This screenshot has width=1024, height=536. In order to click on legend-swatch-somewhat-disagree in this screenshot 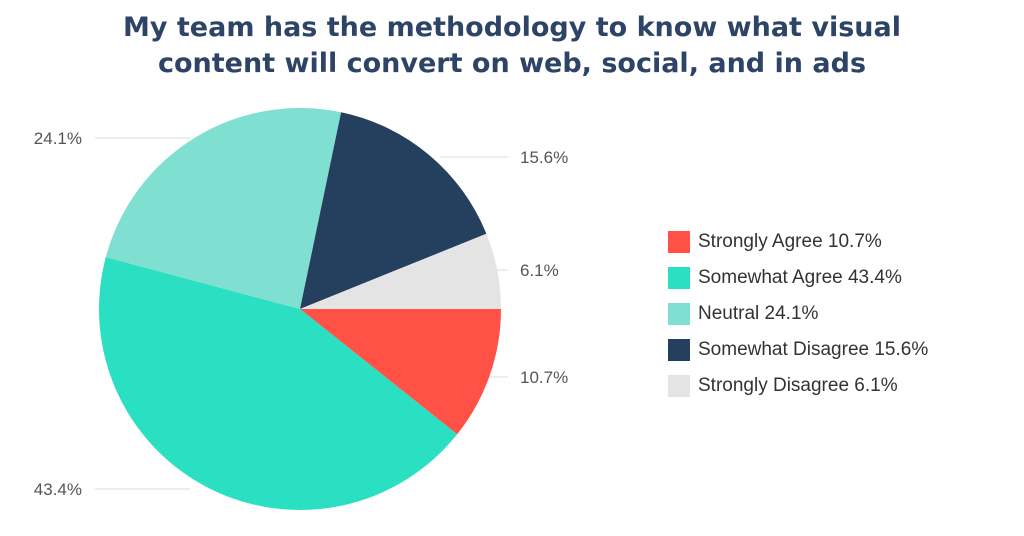, I will do `click(679, 350)`.